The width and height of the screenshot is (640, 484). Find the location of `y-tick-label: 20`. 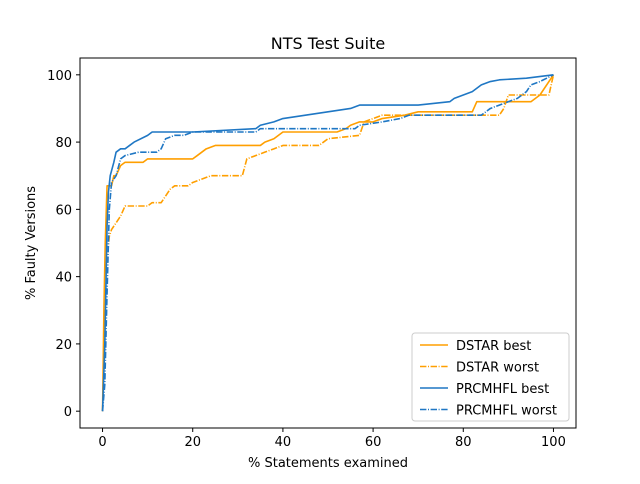

y-tick-label: 20 is located at coordinates (63, 345).